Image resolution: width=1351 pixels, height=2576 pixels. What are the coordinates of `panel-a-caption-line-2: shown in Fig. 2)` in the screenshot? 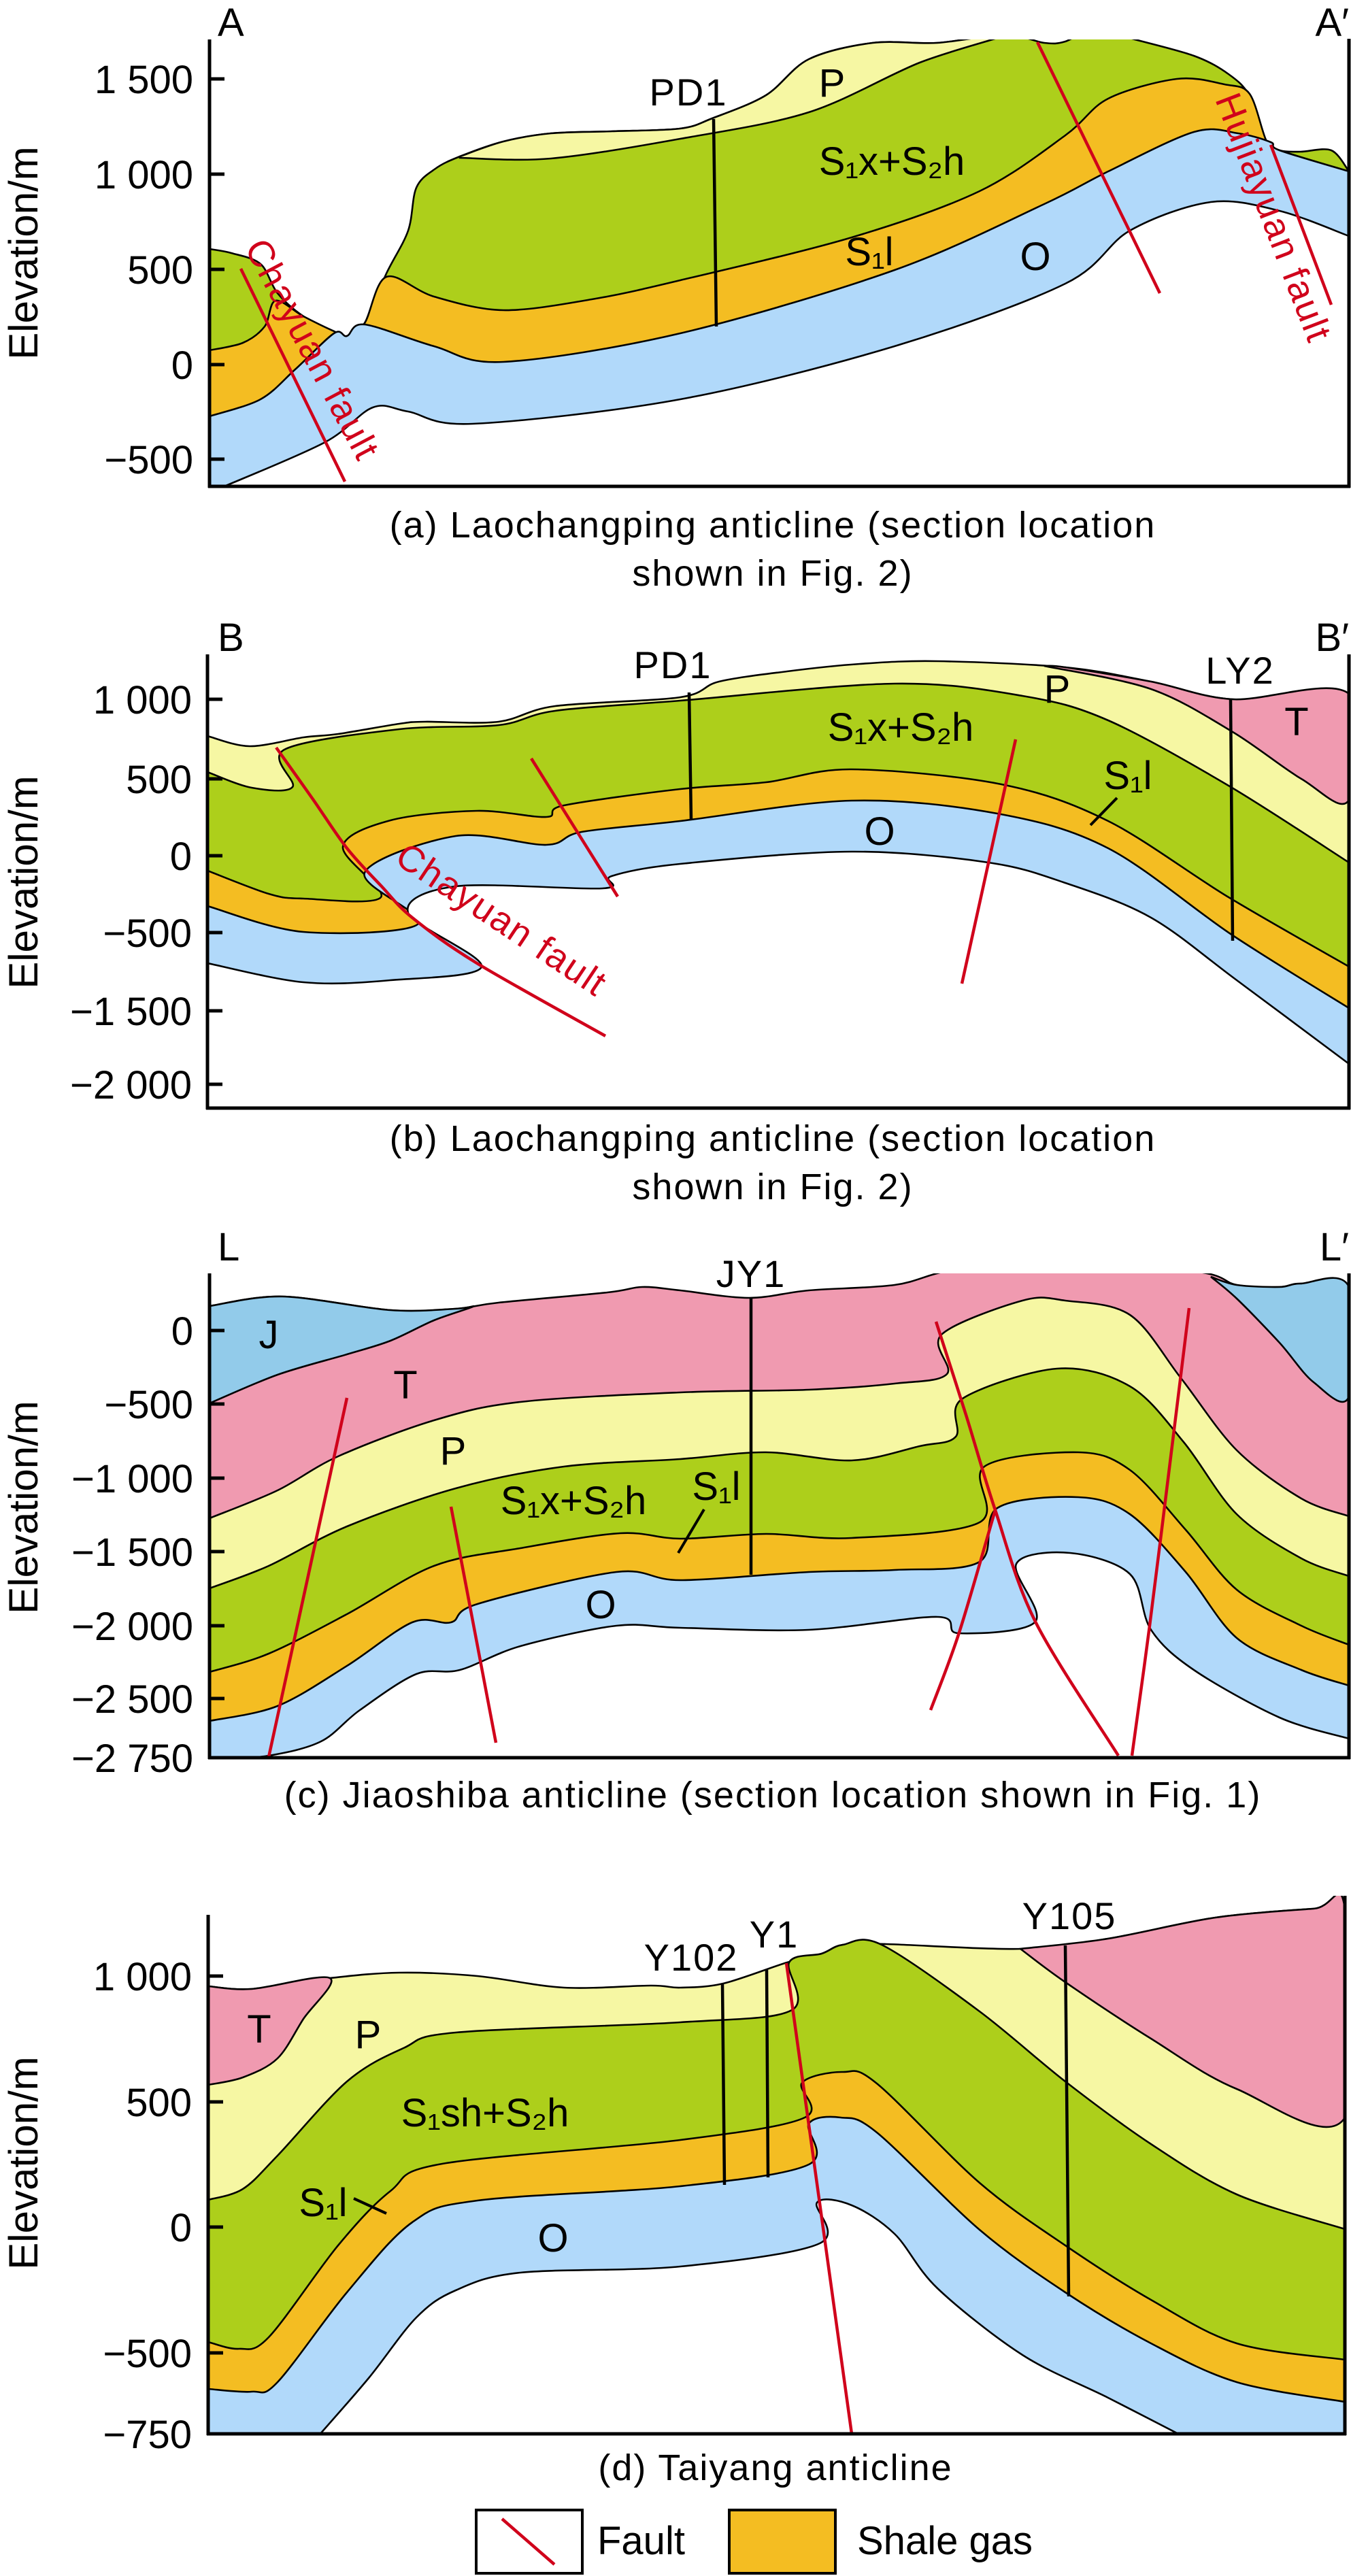 It's located at (772, 573).